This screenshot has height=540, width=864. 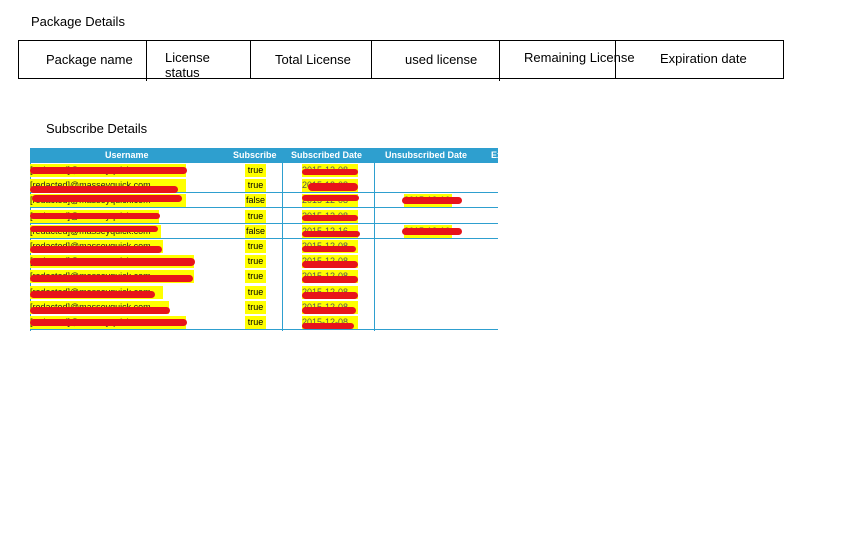 What do you see at coordinates (703, 58) in the screenshot?
I see `col-expiration-date: Expiration date` at bounding box center [703, 58].